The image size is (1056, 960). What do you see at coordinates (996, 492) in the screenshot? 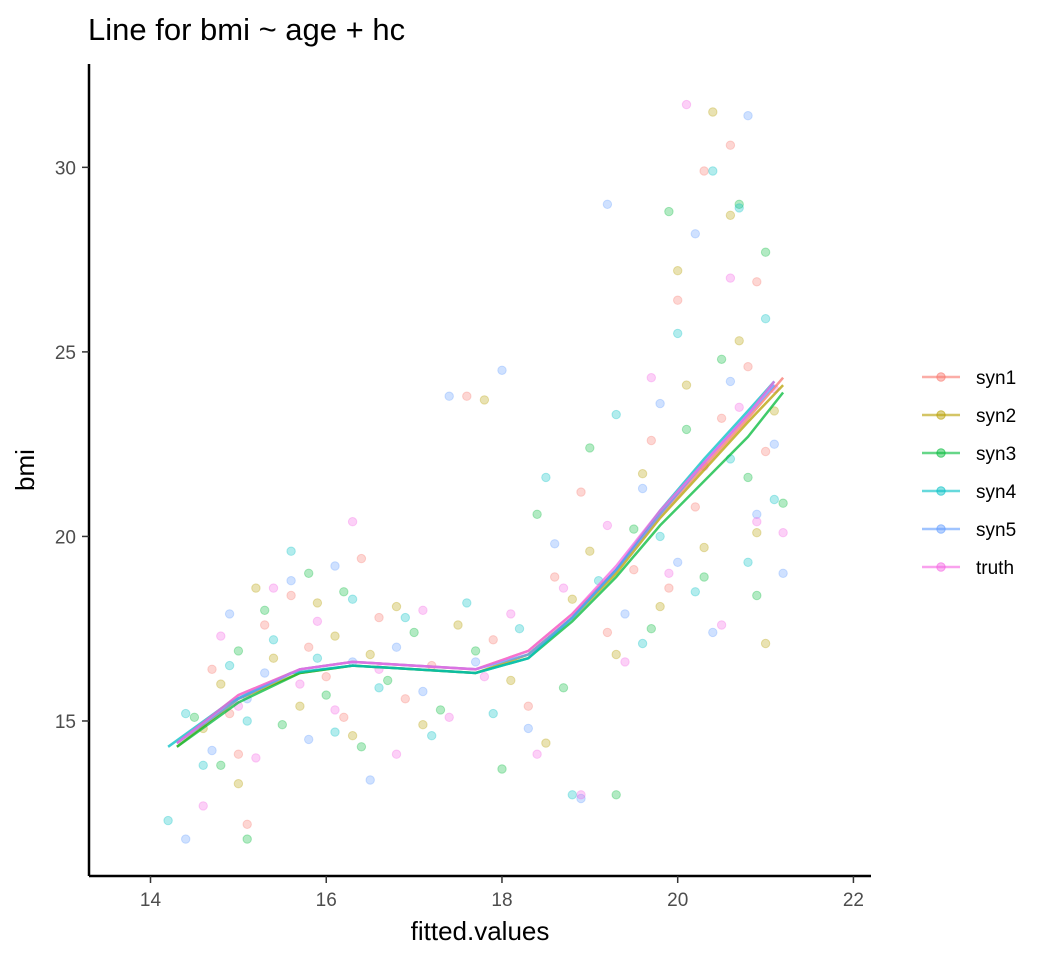
I see `legend-label-syn4: syn4` at bounding box center [996, 492].